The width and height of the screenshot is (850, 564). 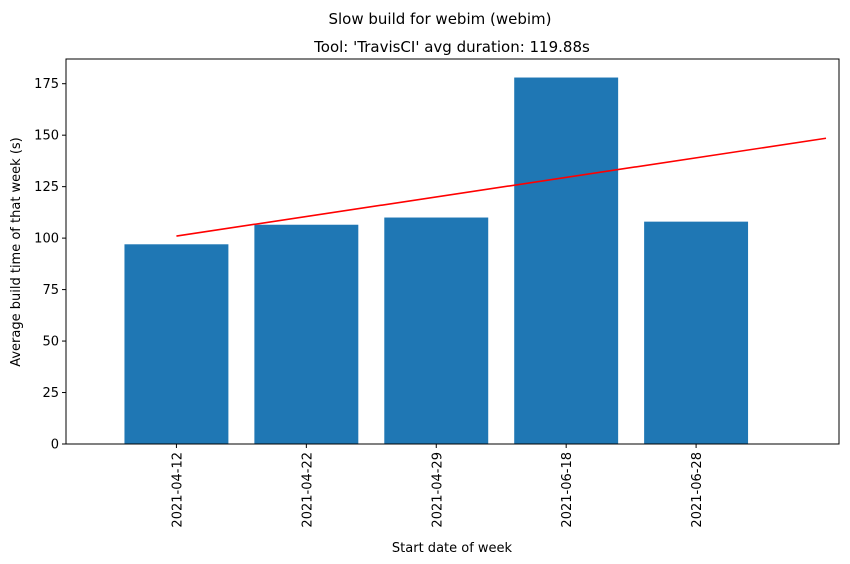 What do you see at coordinates (50, 290) in the screenshot?
I see `y-tick-label: 75` at bounding box center [50, 290].